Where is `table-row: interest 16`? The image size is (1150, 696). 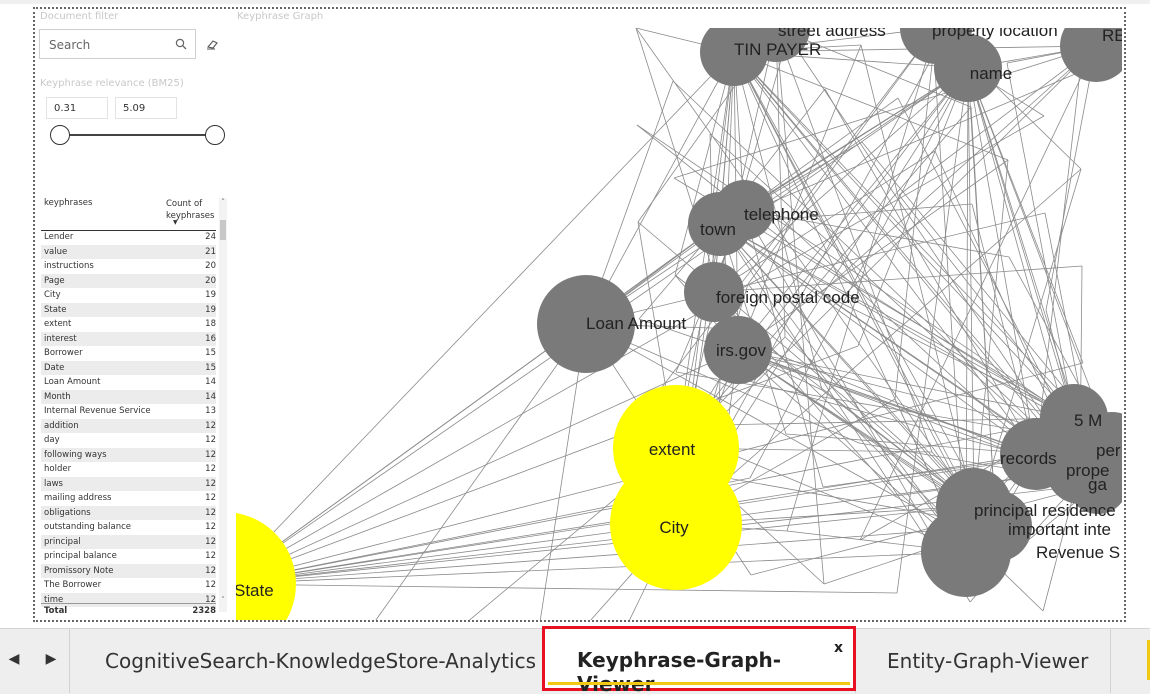 table-row: interest 16 is located at coordinates (128, 339).